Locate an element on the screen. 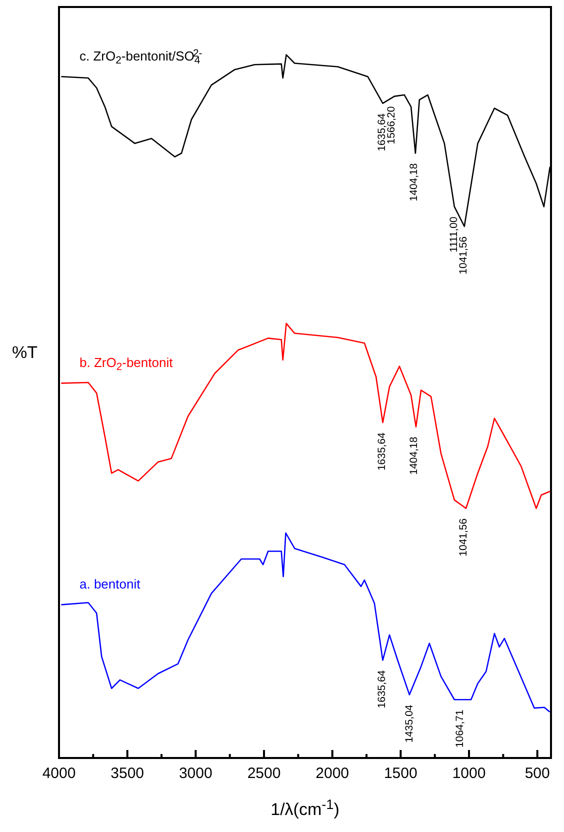 This screenshot has width=564, height=832. x-tick-label: 3500 is located at coordinates (127, 773).